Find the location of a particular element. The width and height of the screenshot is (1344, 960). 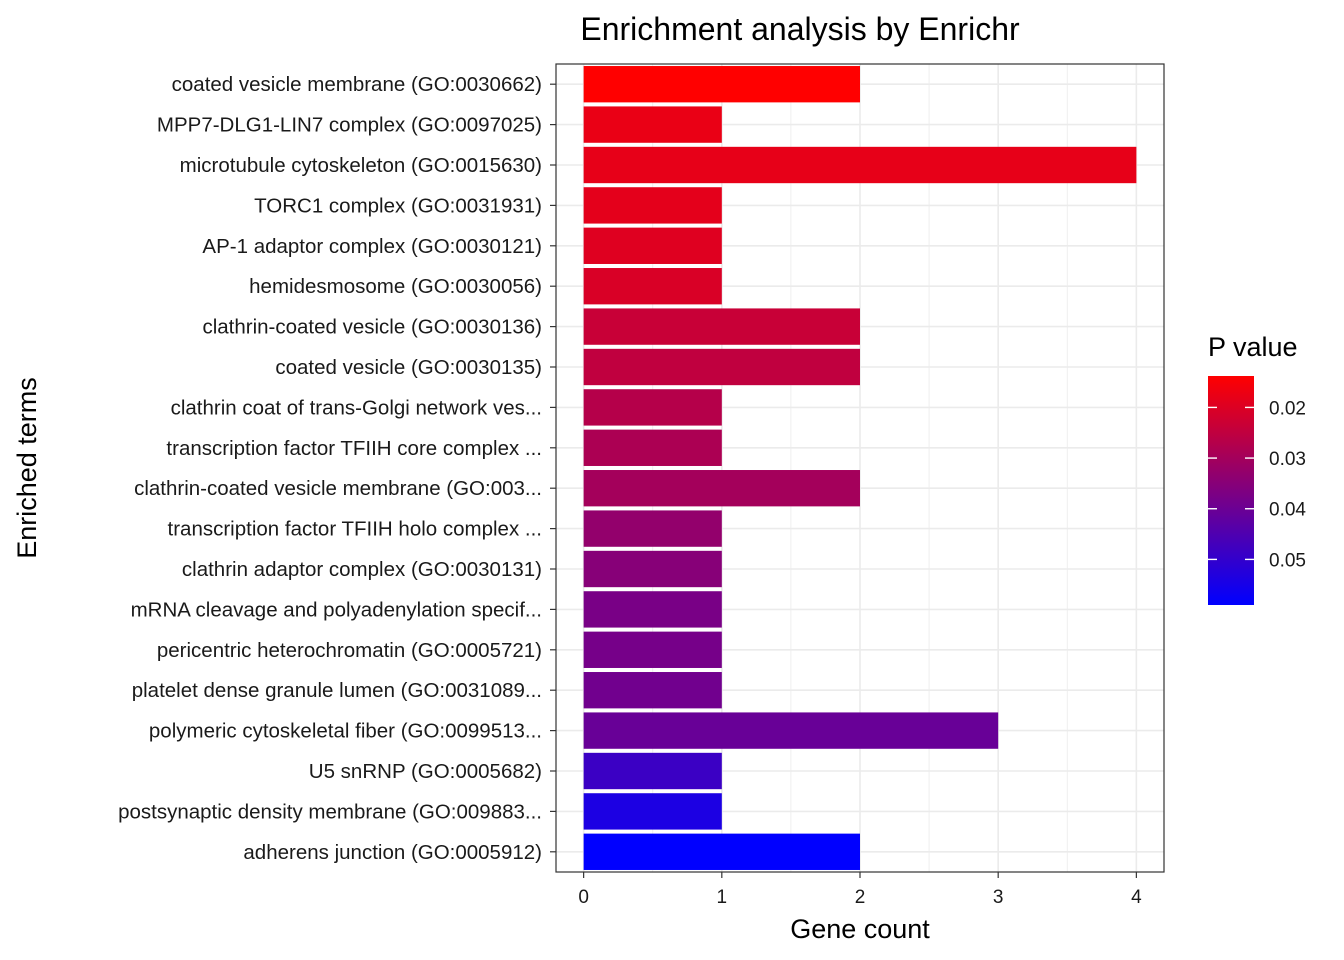

y-tick-label: U5 snRNP (GO:0005682) is located at coordinates (425, 771).